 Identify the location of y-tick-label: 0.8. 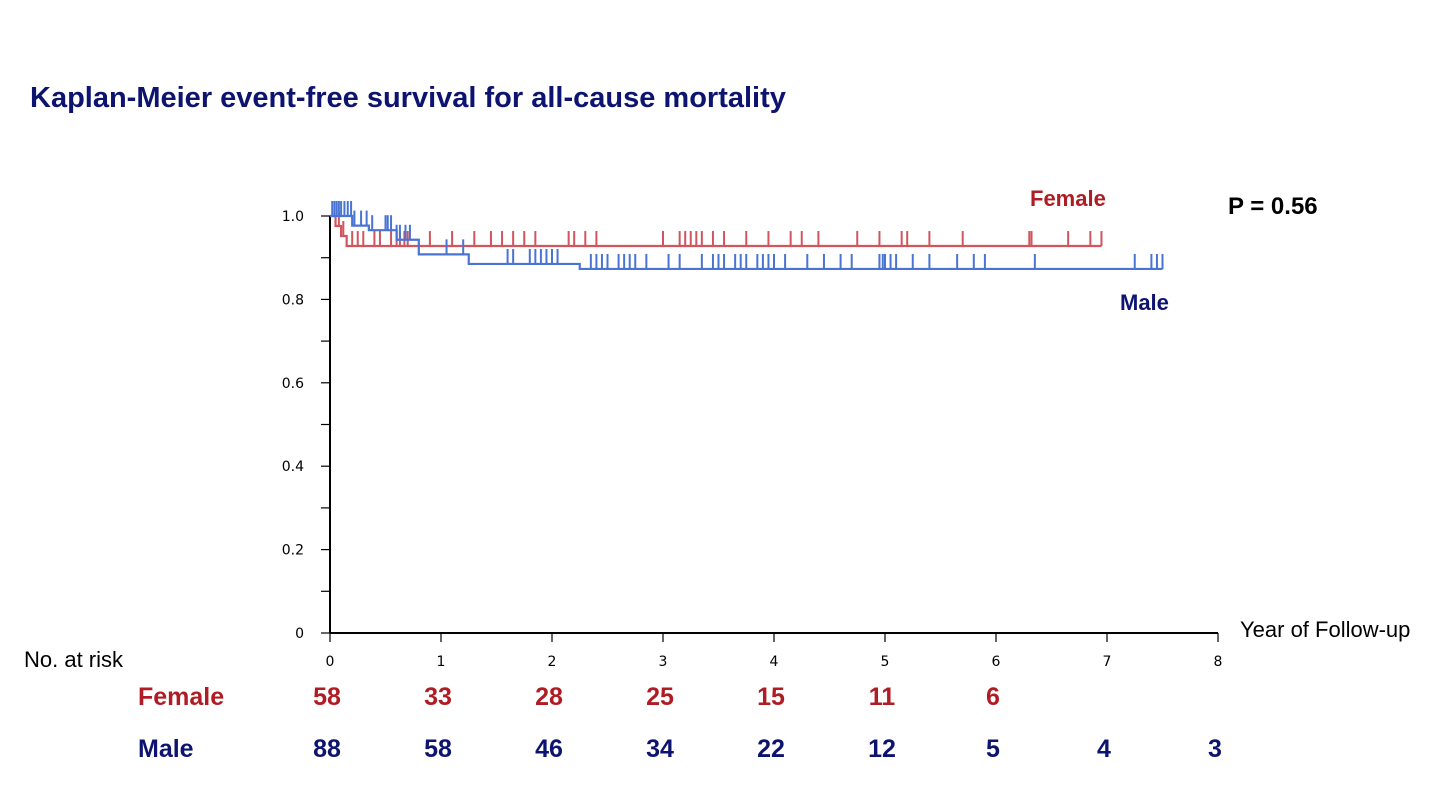
(293, 300).